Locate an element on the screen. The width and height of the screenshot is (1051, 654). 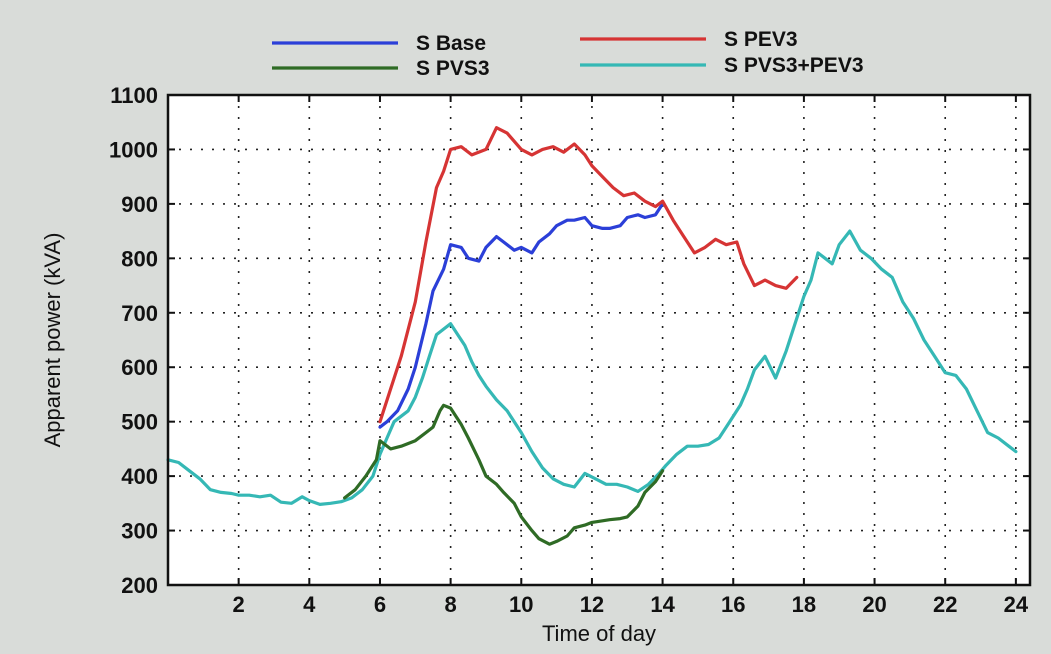
legend-label-s-pev3: S PEV3 is located at coordinates (761, 39).